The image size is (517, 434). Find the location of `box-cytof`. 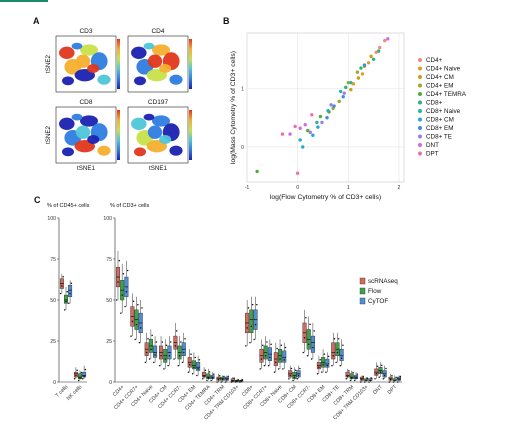

box-cytof is located at coordinates (226, 379).